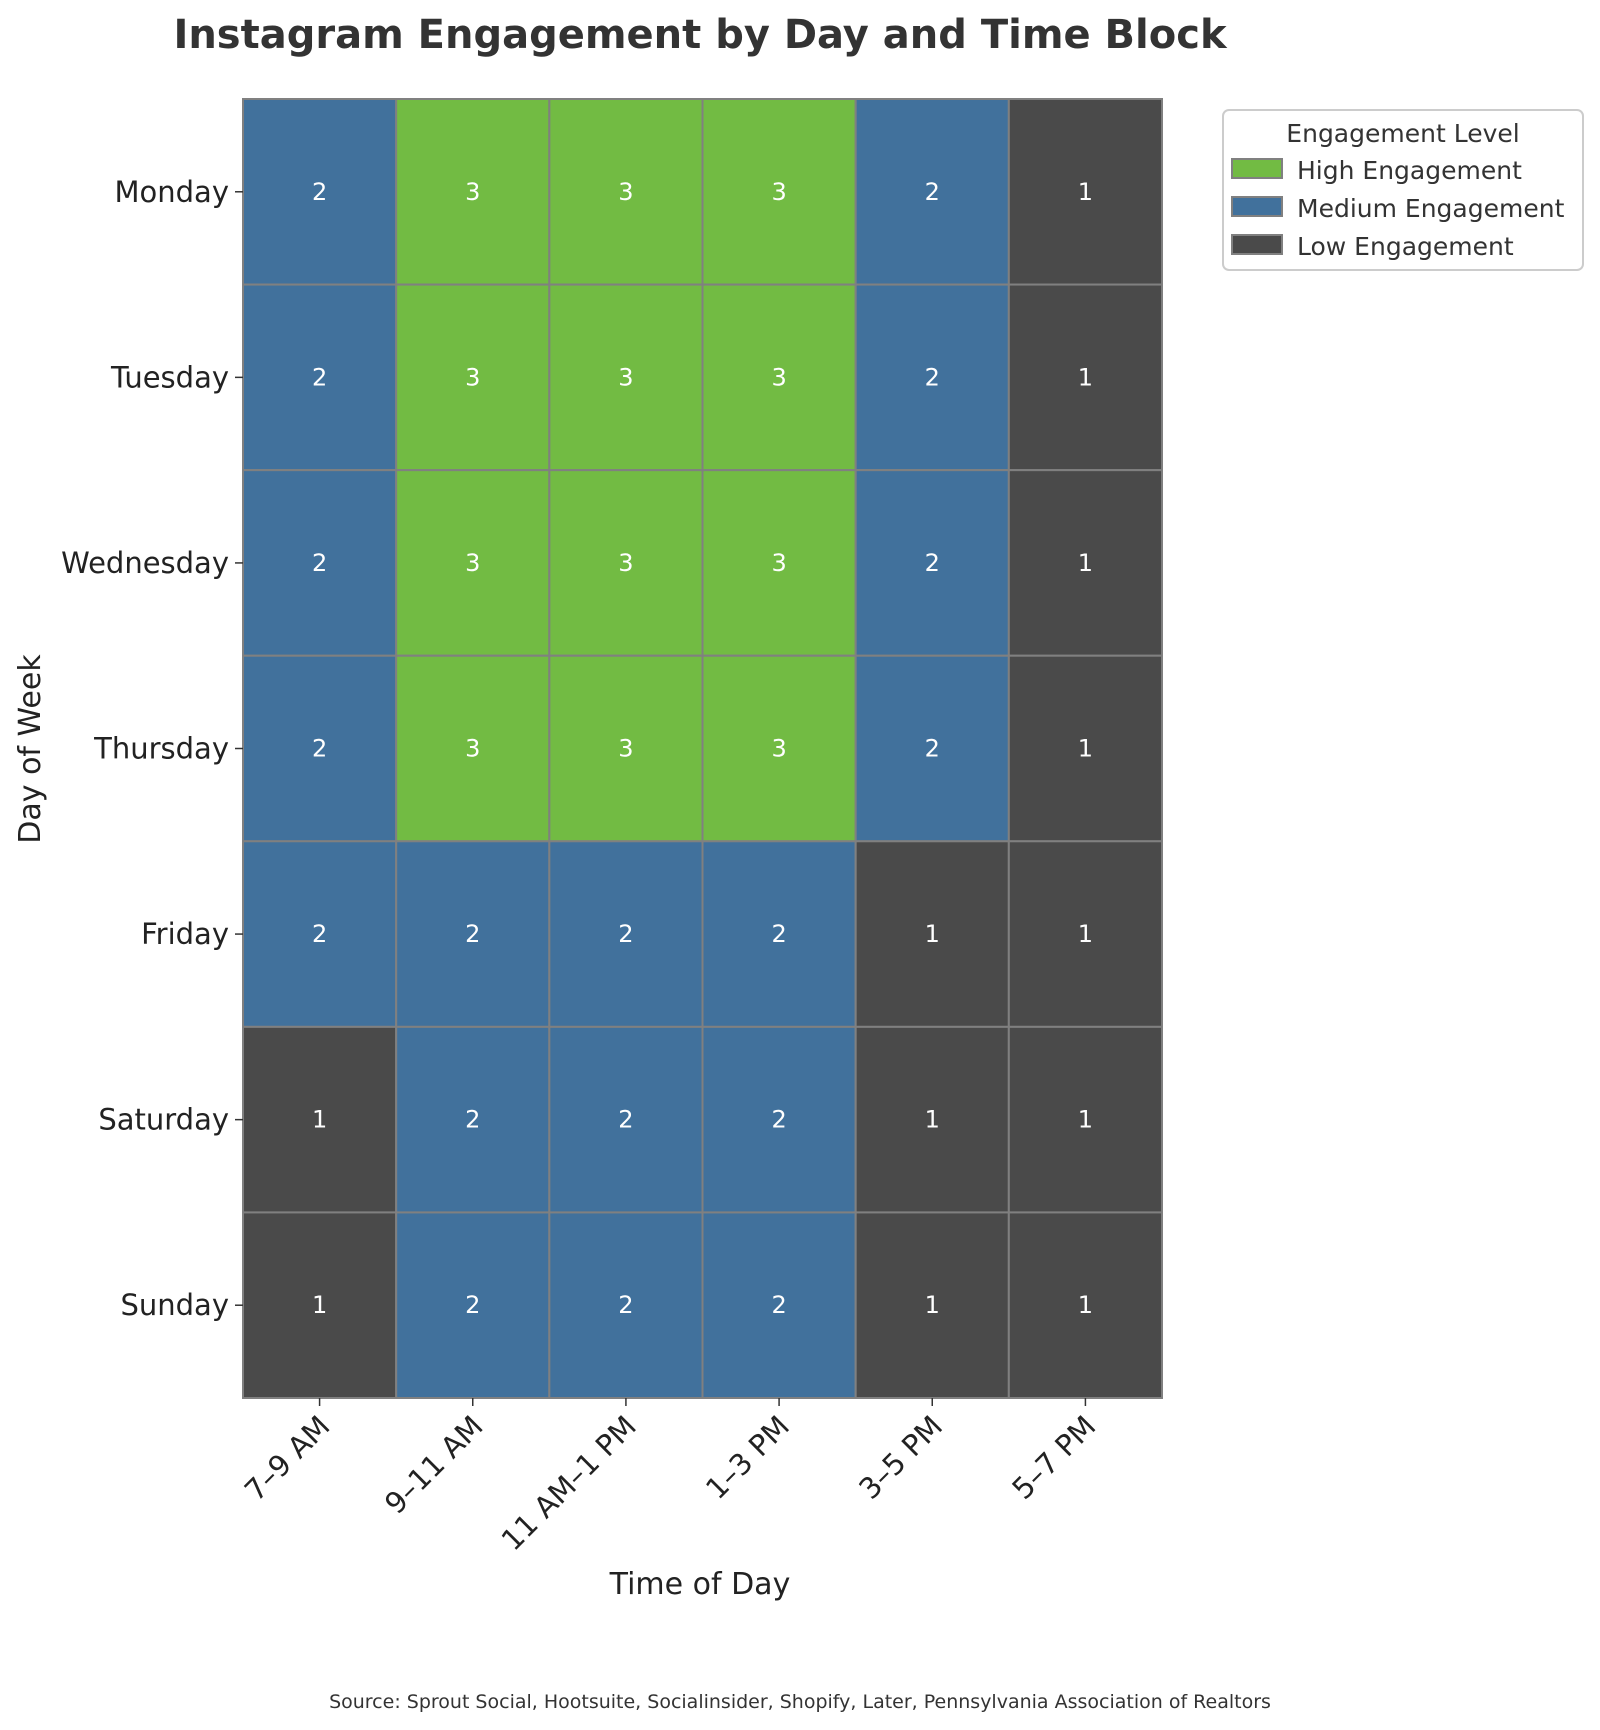 The height and width of the screenshot is (1730, 1600). Describe the element at coordinates (287, 1458) in the screenshot. I see `x-tick-label: 7–9 AM` at that location.